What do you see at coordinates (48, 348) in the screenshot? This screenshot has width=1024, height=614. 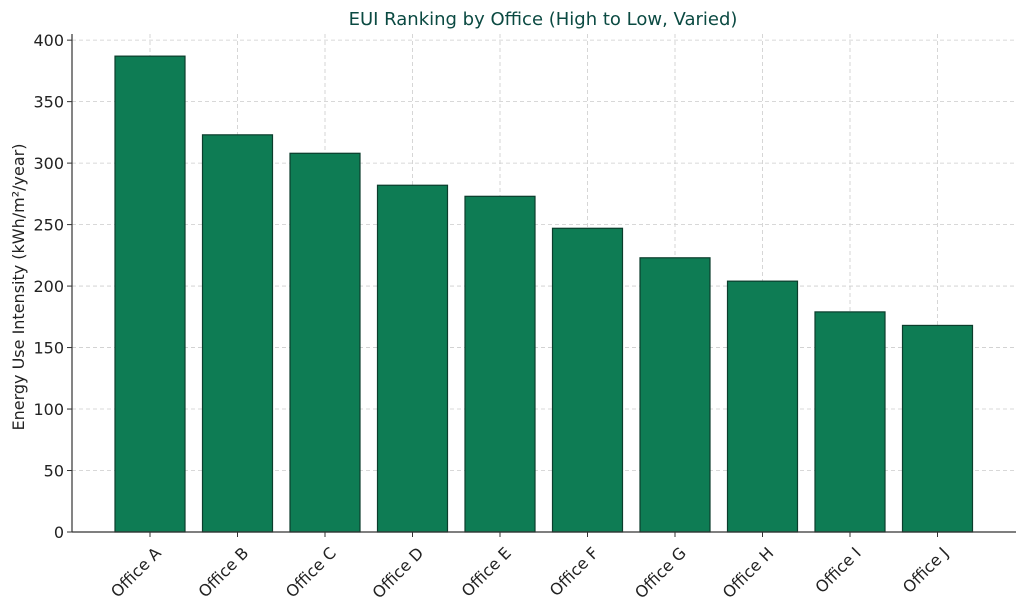 I see `y-tick-label: 150` at bounding box center [48, 348].